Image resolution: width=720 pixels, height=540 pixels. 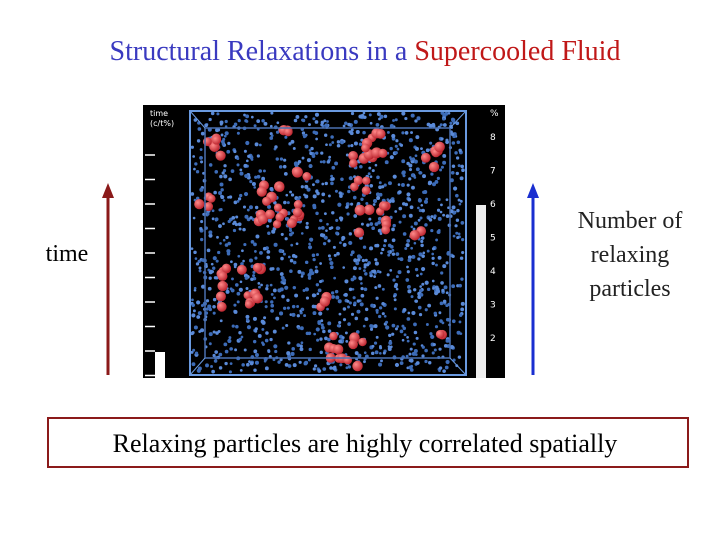 What do you see at coordinates (517, 51) in the screenshot?
I see `title-part: Supercooled Fluid` at bounding box center [517, 51].